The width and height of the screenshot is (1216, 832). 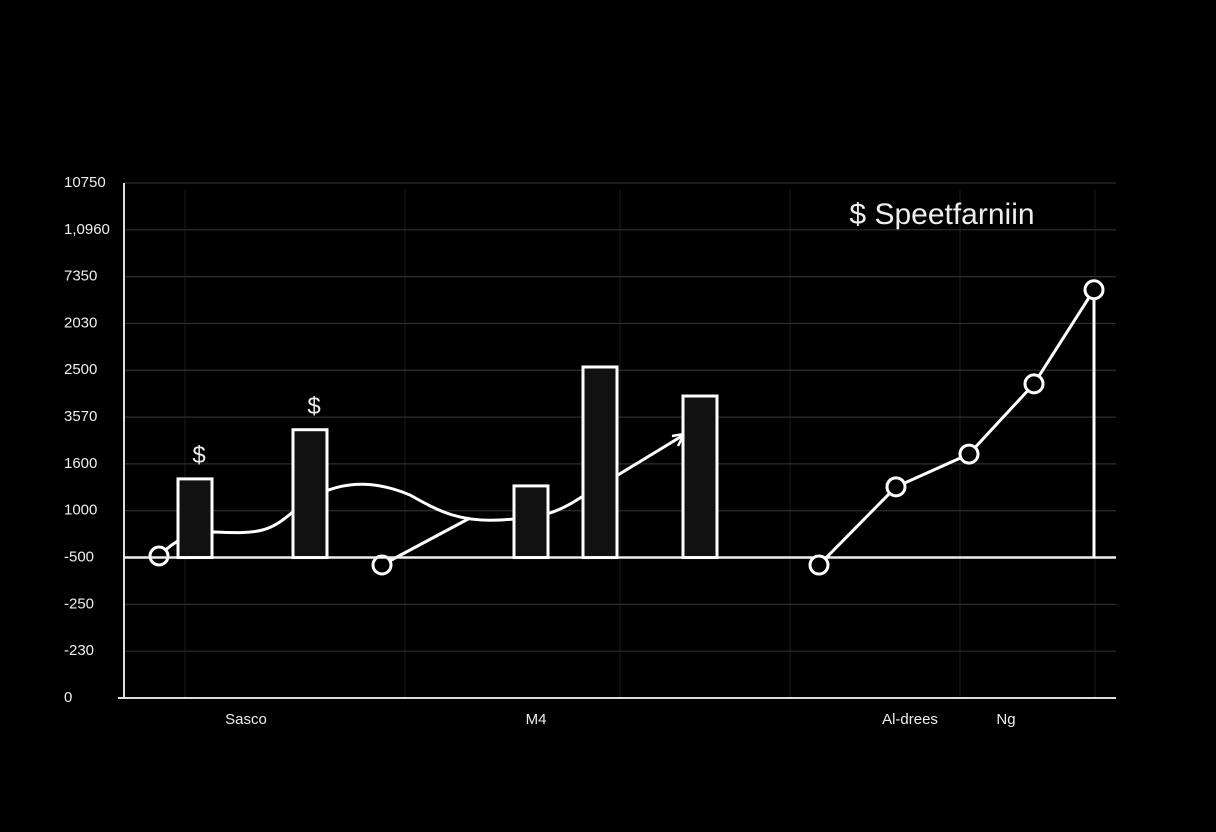 What do you see at coordinates (80, 322) in the screenshot?
I see `y-tick-label: 2030` at bounding box center [80, 322].